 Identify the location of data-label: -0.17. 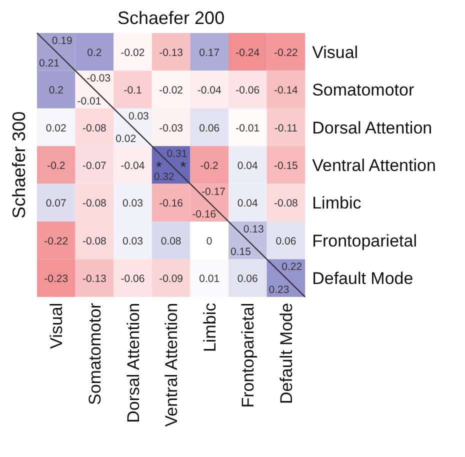
(214, 192).